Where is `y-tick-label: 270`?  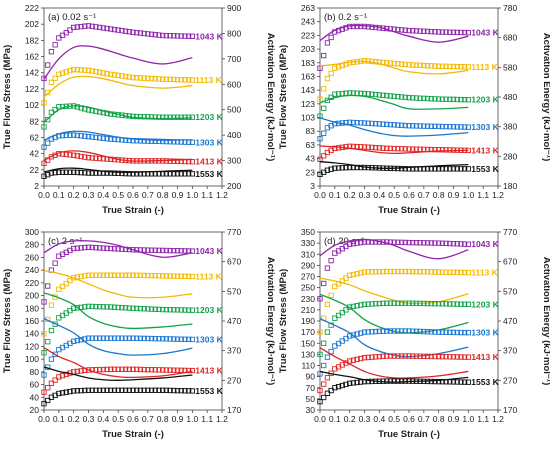
y-tick-label: 270 is located at coordinates (308, 277).